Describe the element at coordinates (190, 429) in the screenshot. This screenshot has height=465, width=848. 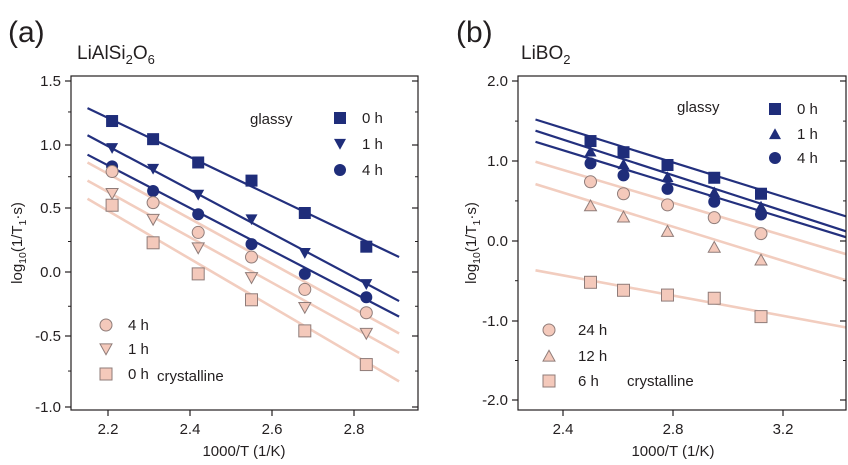
I see `x-tick-label: 2.4` at that location.